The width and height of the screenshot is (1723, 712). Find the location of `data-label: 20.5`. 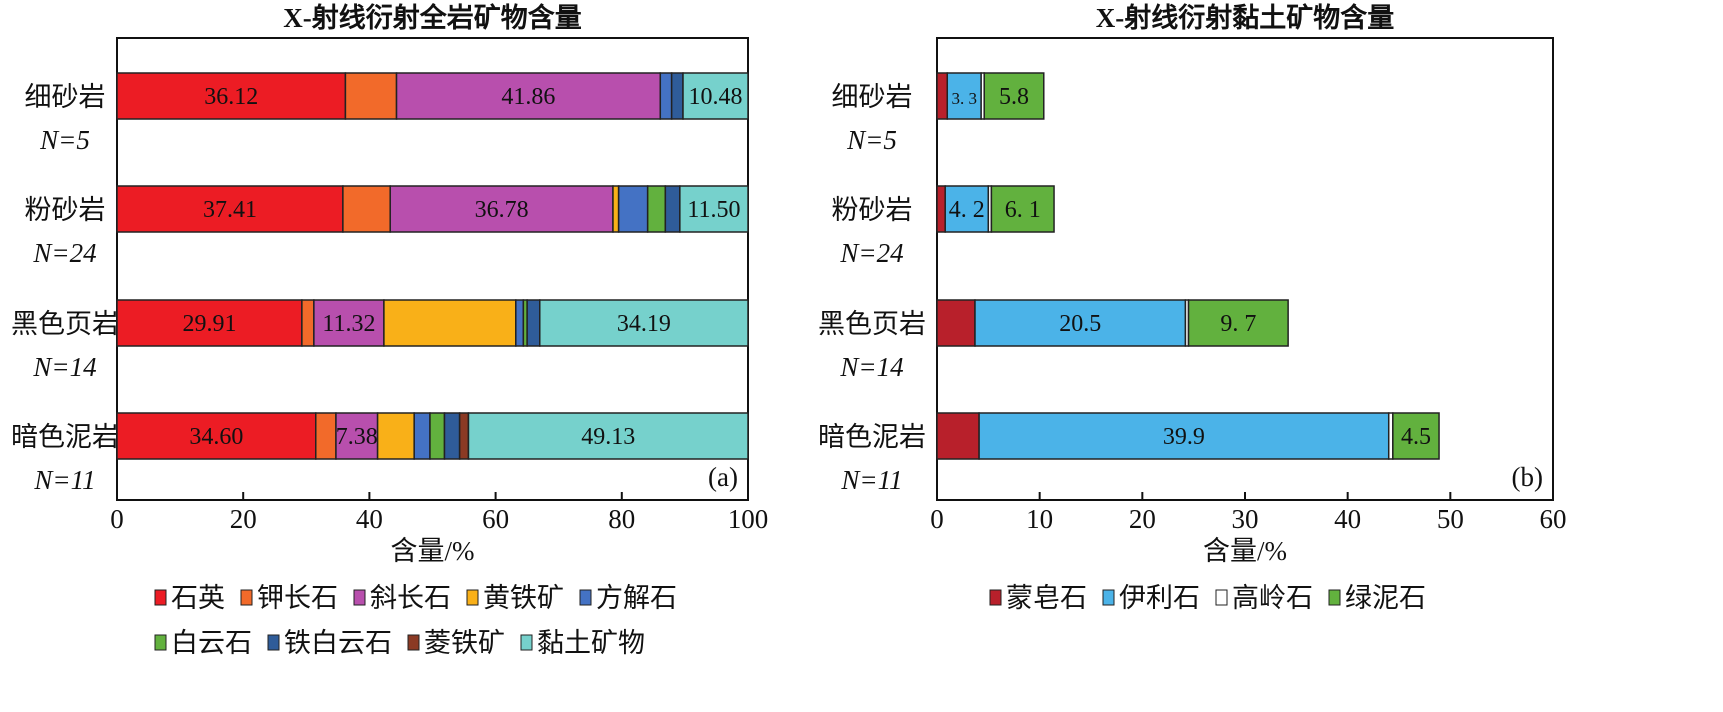

data-label: 20.5 is located at coordinates (1080, 324).